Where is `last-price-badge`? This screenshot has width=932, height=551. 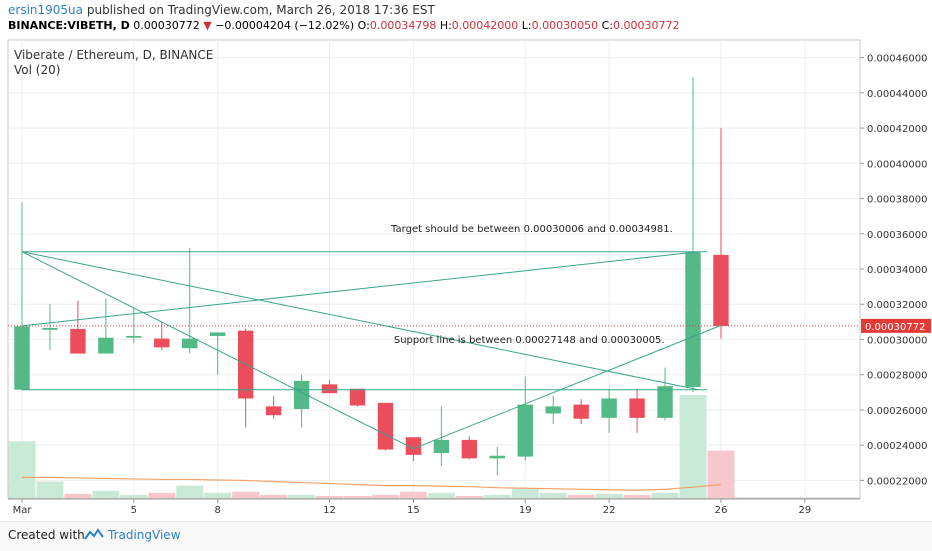
last-price-badge is located at coordinates (896, 325).